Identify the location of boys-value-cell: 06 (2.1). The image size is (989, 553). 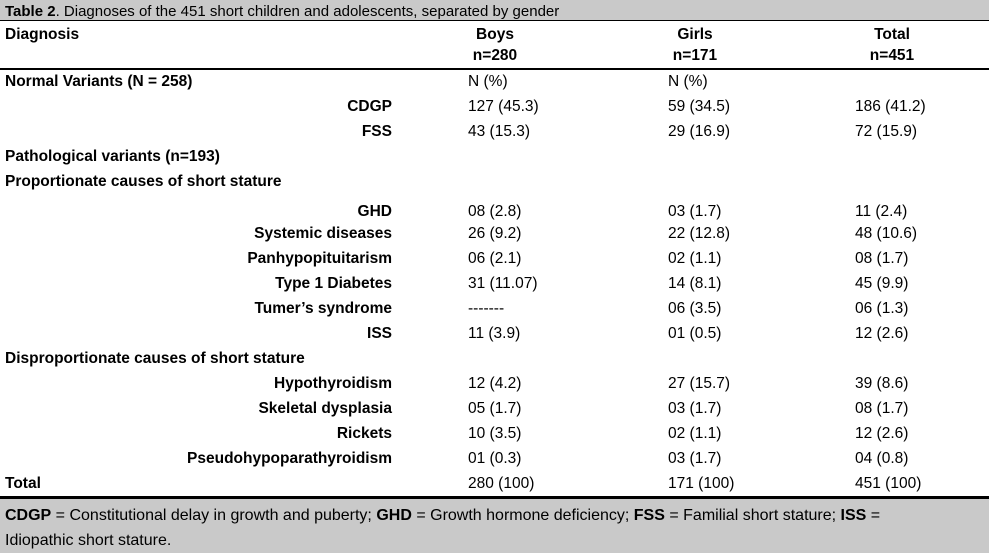
(495, 258).